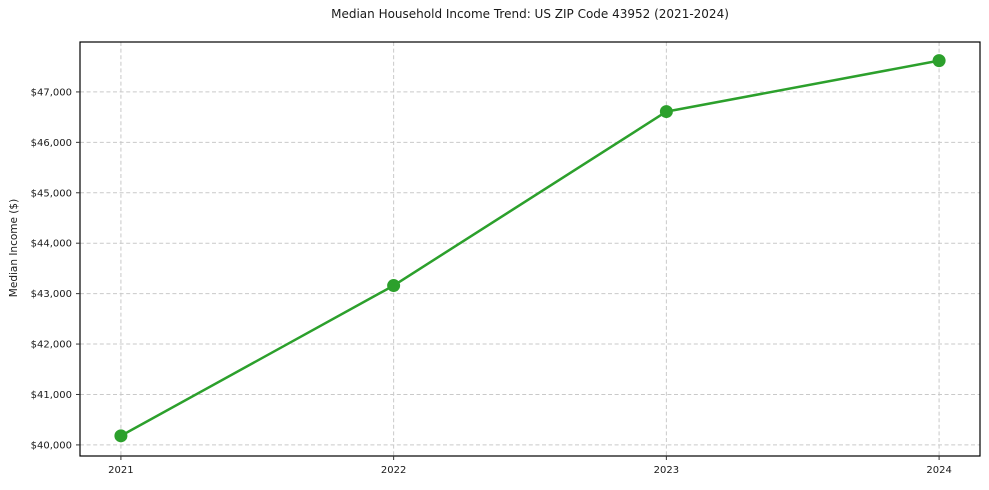  Describe the element at coordinates (121, 436) in the screenshot. I see `data-point-2021` at that location.